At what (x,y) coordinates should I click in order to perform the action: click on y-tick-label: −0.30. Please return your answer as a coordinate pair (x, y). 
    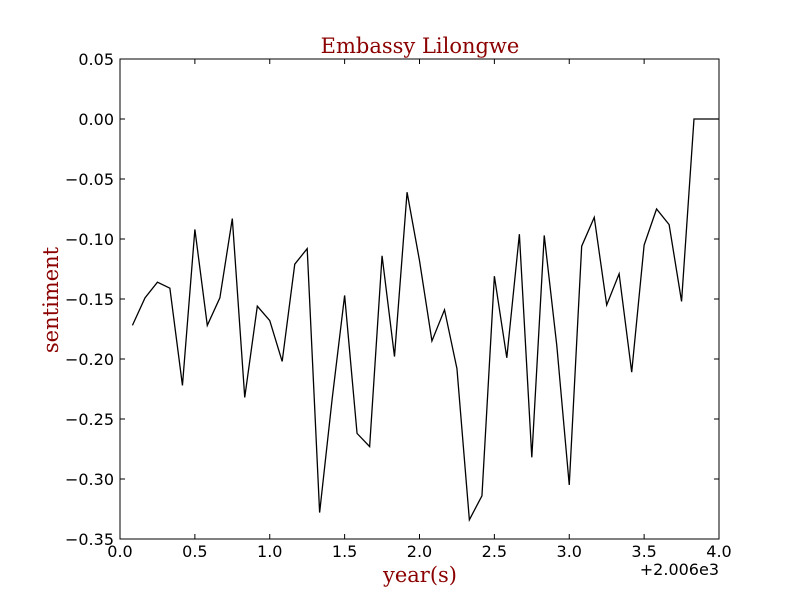
    Looking at the image, I should click on (89, 479).